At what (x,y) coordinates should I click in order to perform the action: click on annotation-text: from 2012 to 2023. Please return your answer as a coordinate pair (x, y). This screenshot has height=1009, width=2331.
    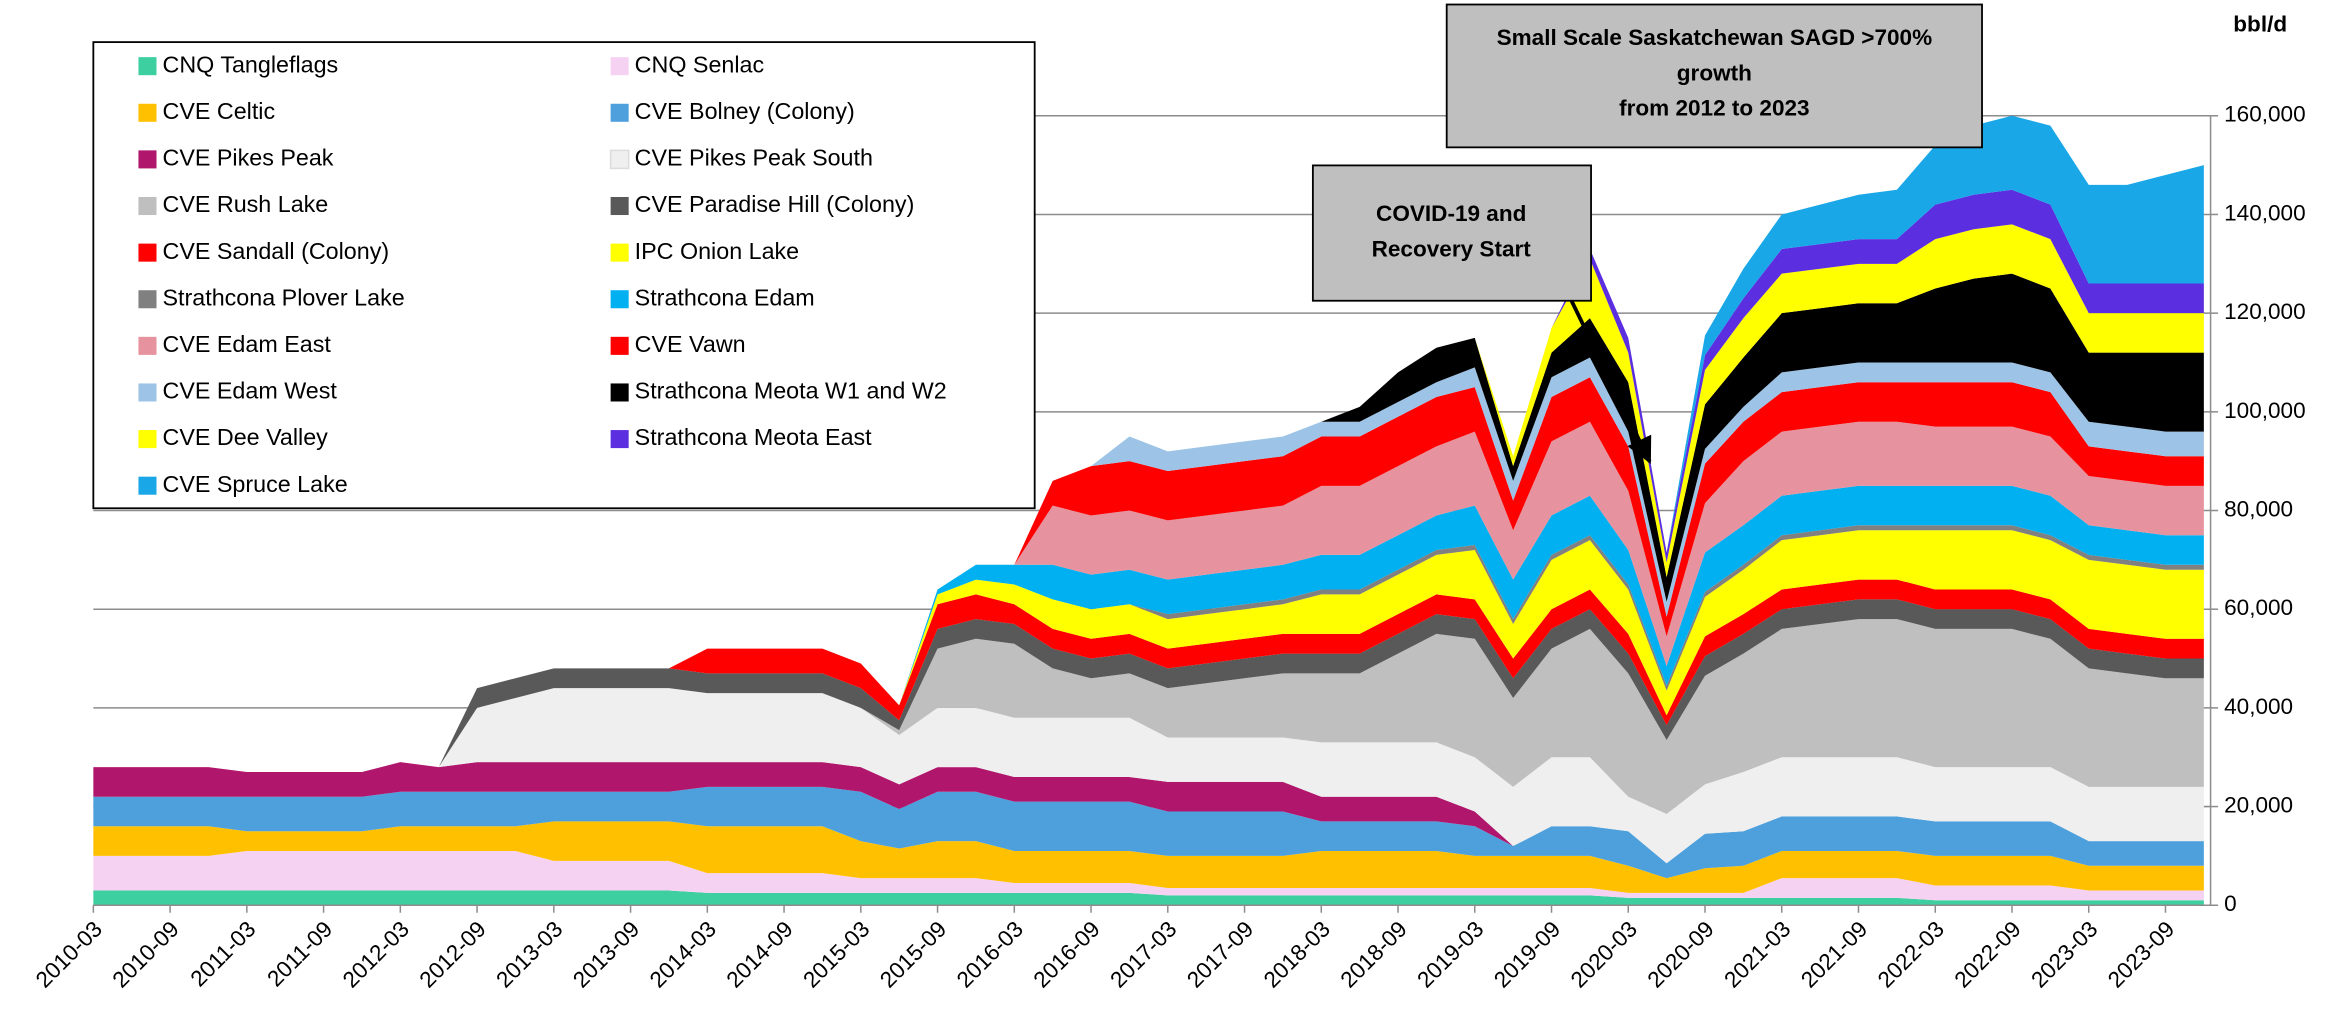
    Looking at the image, I should click on (1714, 108).